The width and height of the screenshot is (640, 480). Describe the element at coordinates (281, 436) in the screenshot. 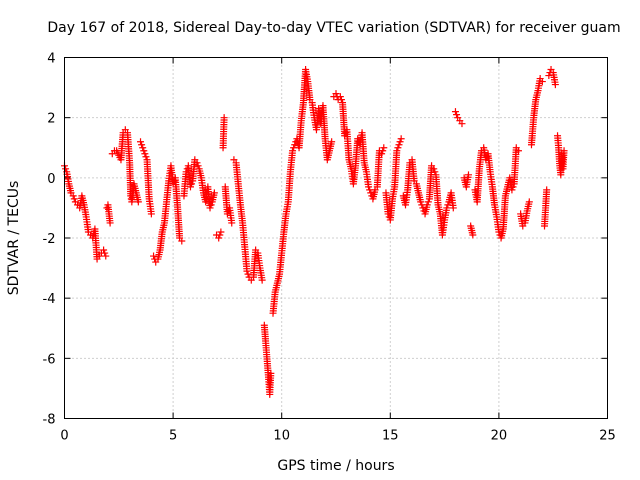

I see `x-tick-label: 10` at that location.